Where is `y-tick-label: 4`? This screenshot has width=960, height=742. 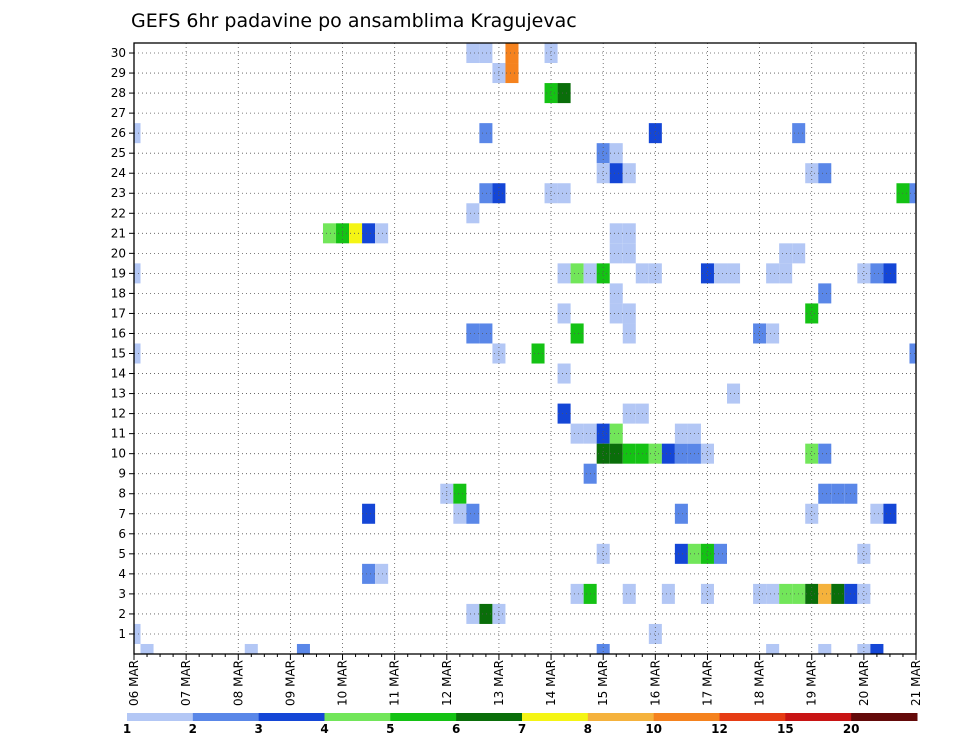 y-tick-label: 4 is located at coordinates (122, 574).